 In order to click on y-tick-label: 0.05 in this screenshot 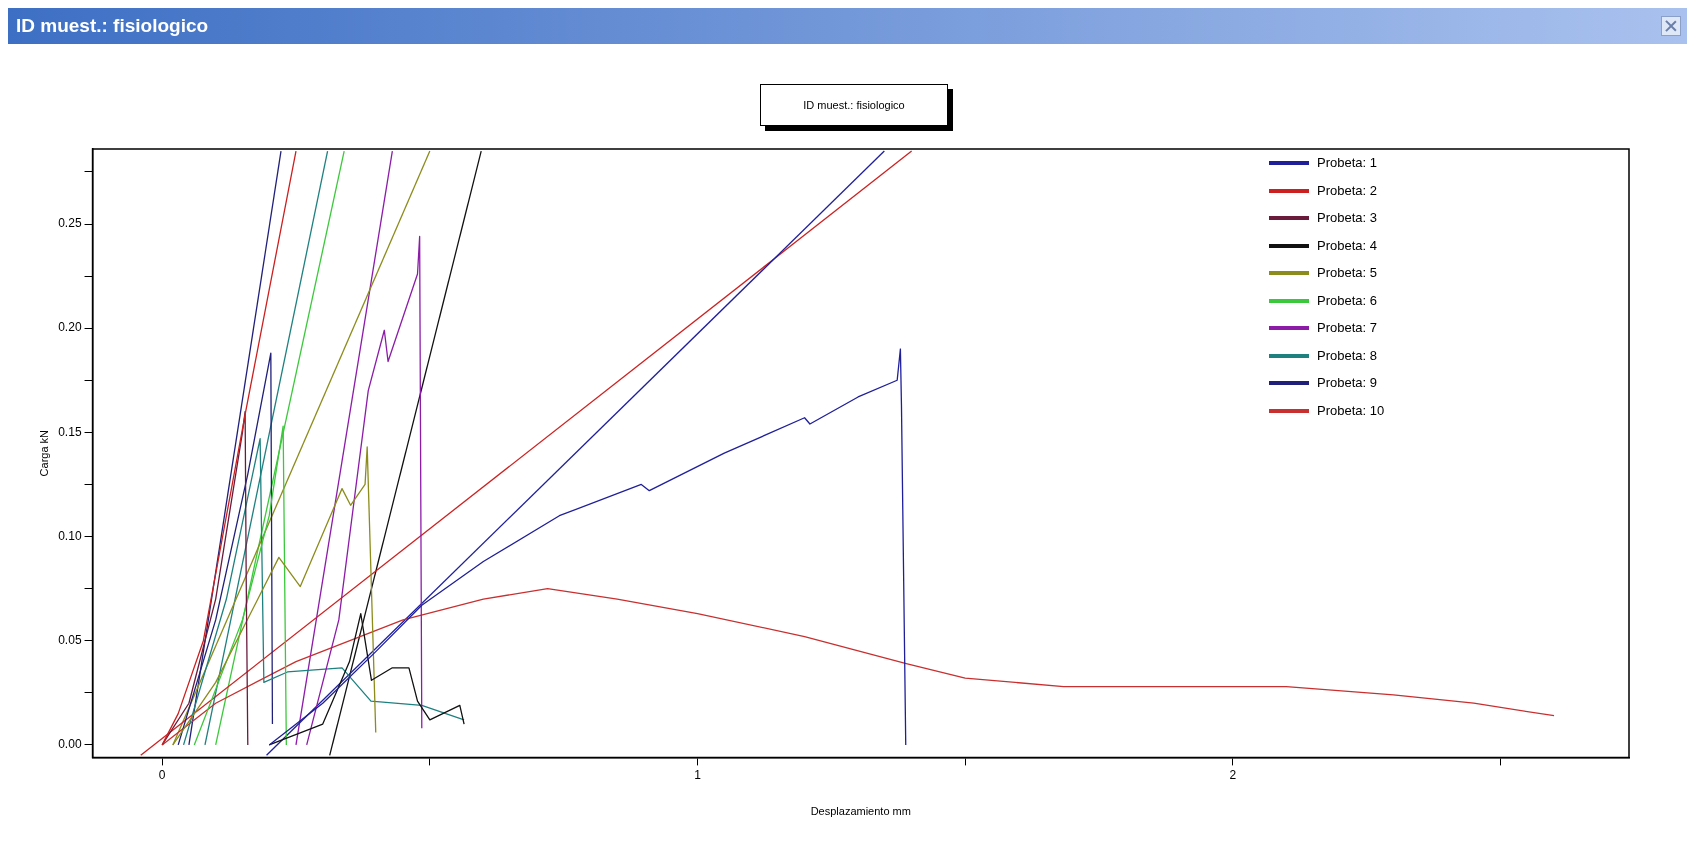, I will do `click(70, 640)`.